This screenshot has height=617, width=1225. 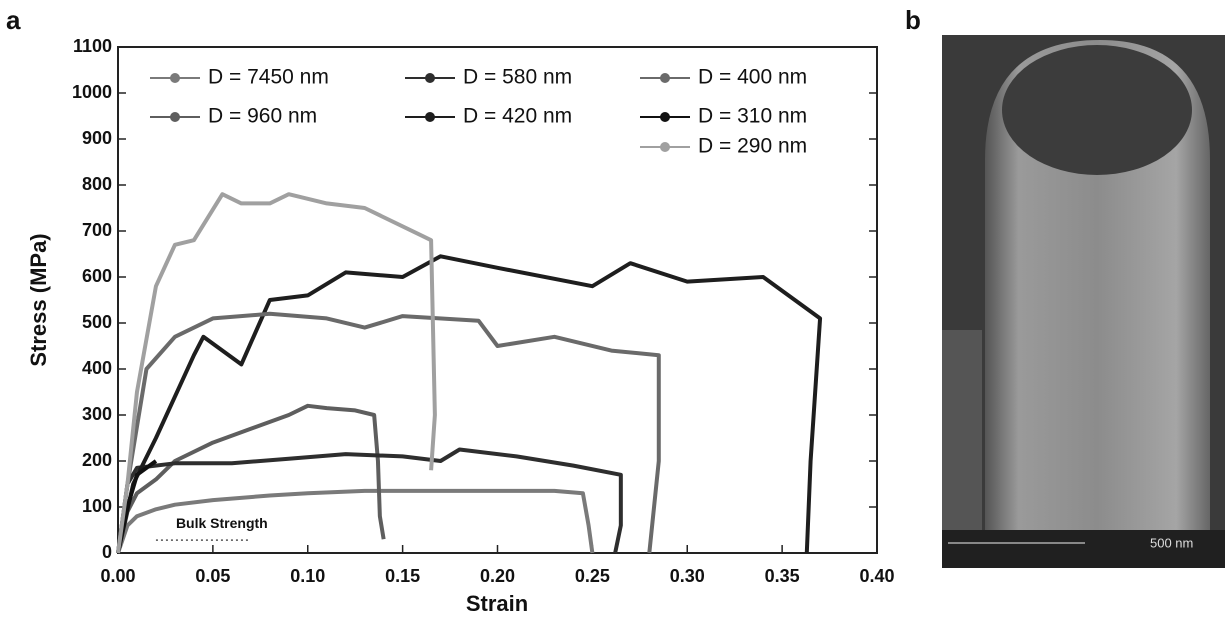 I want to click on y-tick-label: 800, so click(x=97, y=184).